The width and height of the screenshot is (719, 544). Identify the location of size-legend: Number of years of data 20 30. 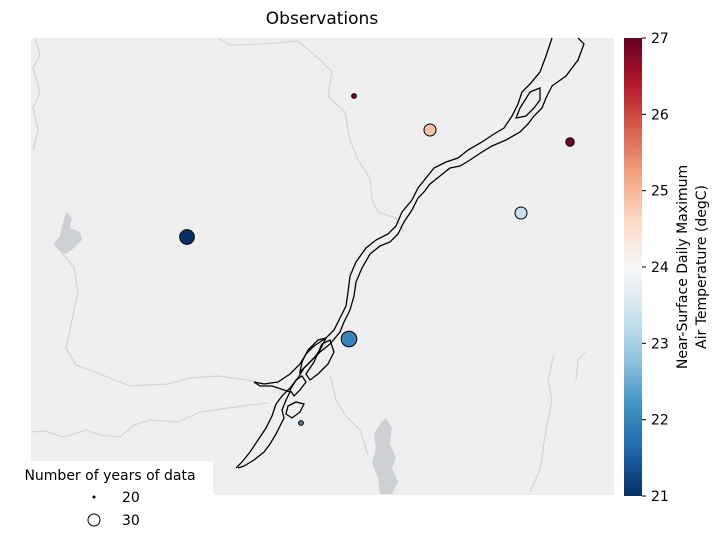
(111, 501).